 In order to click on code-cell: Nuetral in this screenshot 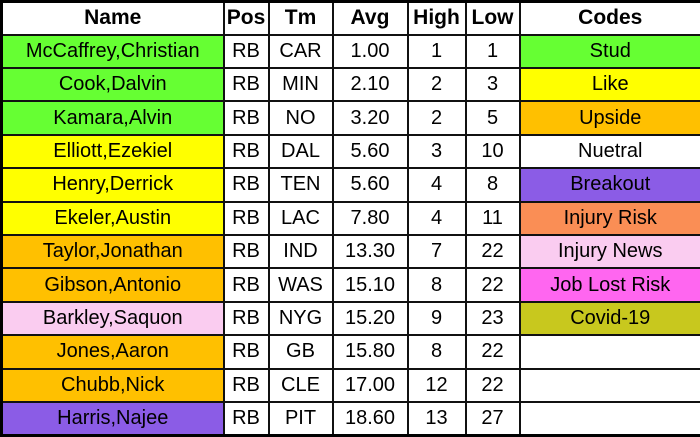, I will do `click(609, 151)`.